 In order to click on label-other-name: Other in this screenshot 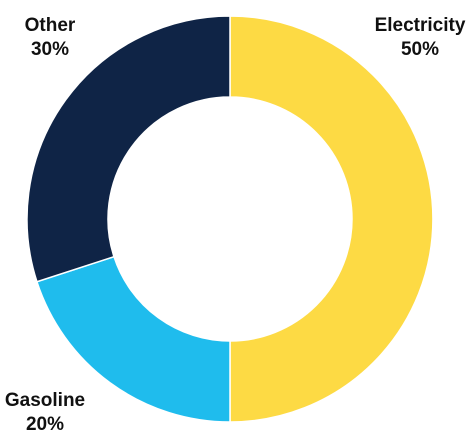, I will do `click(50, 25)`.